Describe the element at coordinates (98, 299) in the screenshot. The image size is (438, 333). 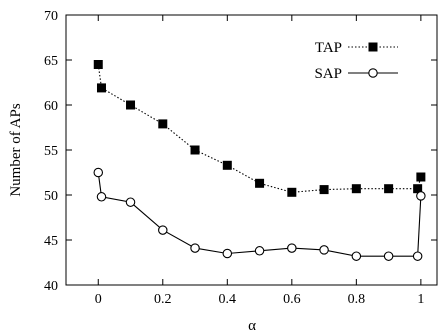
I see `x-tick-label: 0` at that location.